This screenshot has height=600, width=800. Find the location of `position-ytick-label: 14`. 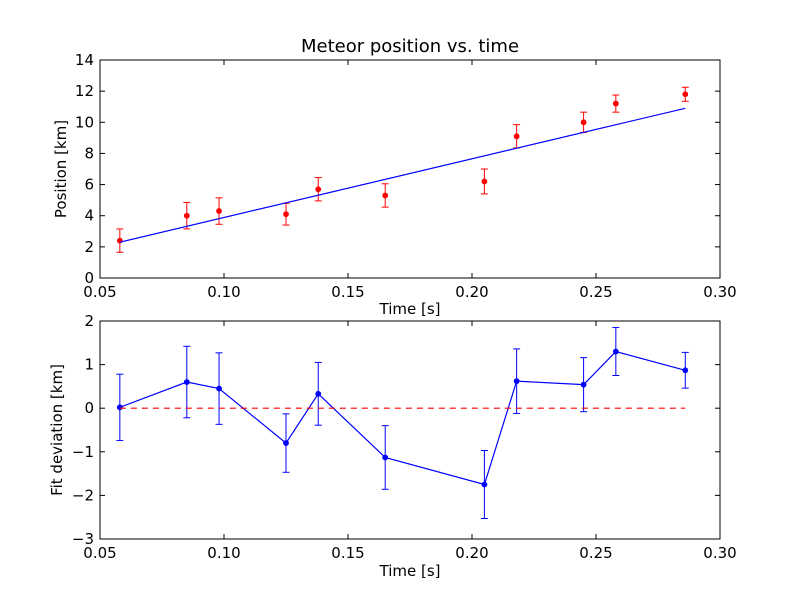

position-ytick-label: 14 is located at coordinates (84, 60).